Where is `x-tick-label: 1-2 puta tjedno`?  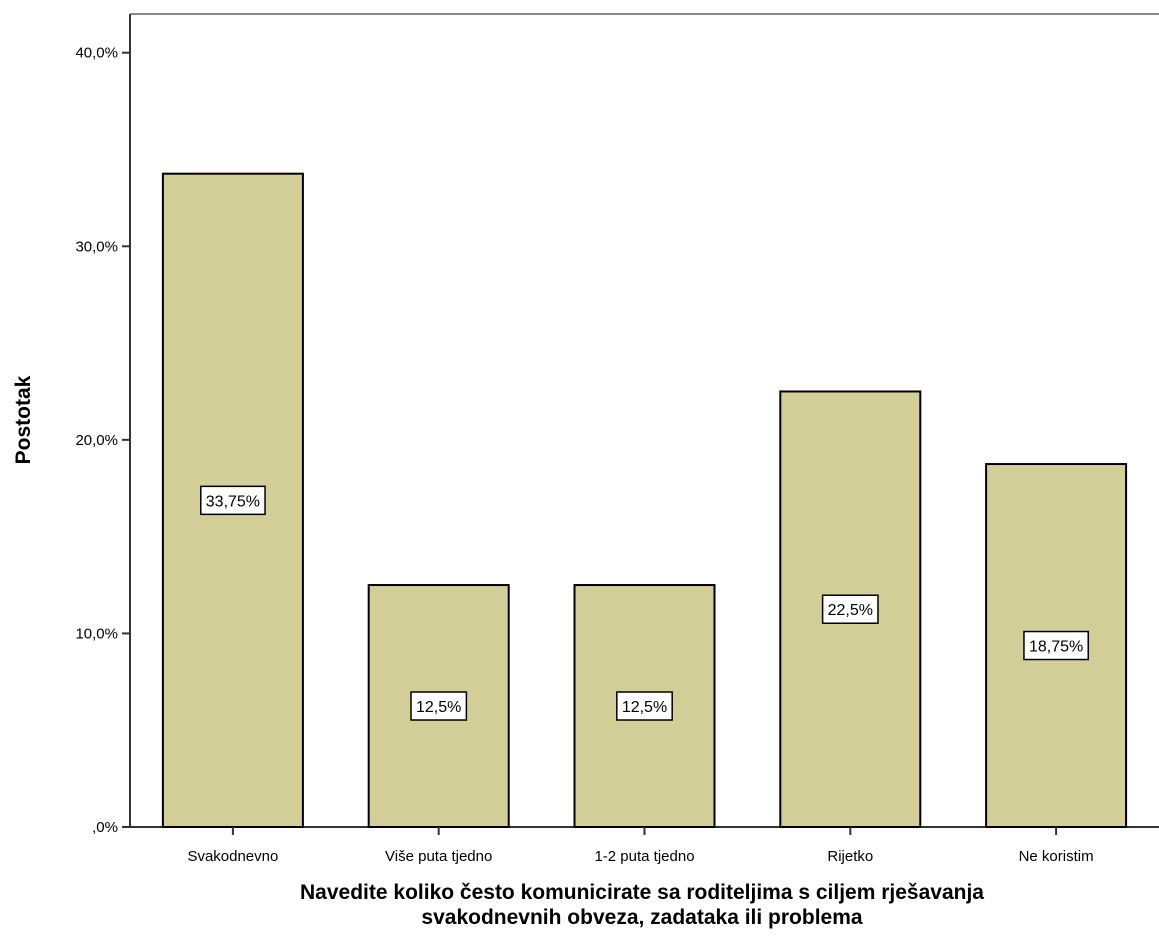 x-tick-label: 1-2 puta tjedno is located at coordinates (644, 856).